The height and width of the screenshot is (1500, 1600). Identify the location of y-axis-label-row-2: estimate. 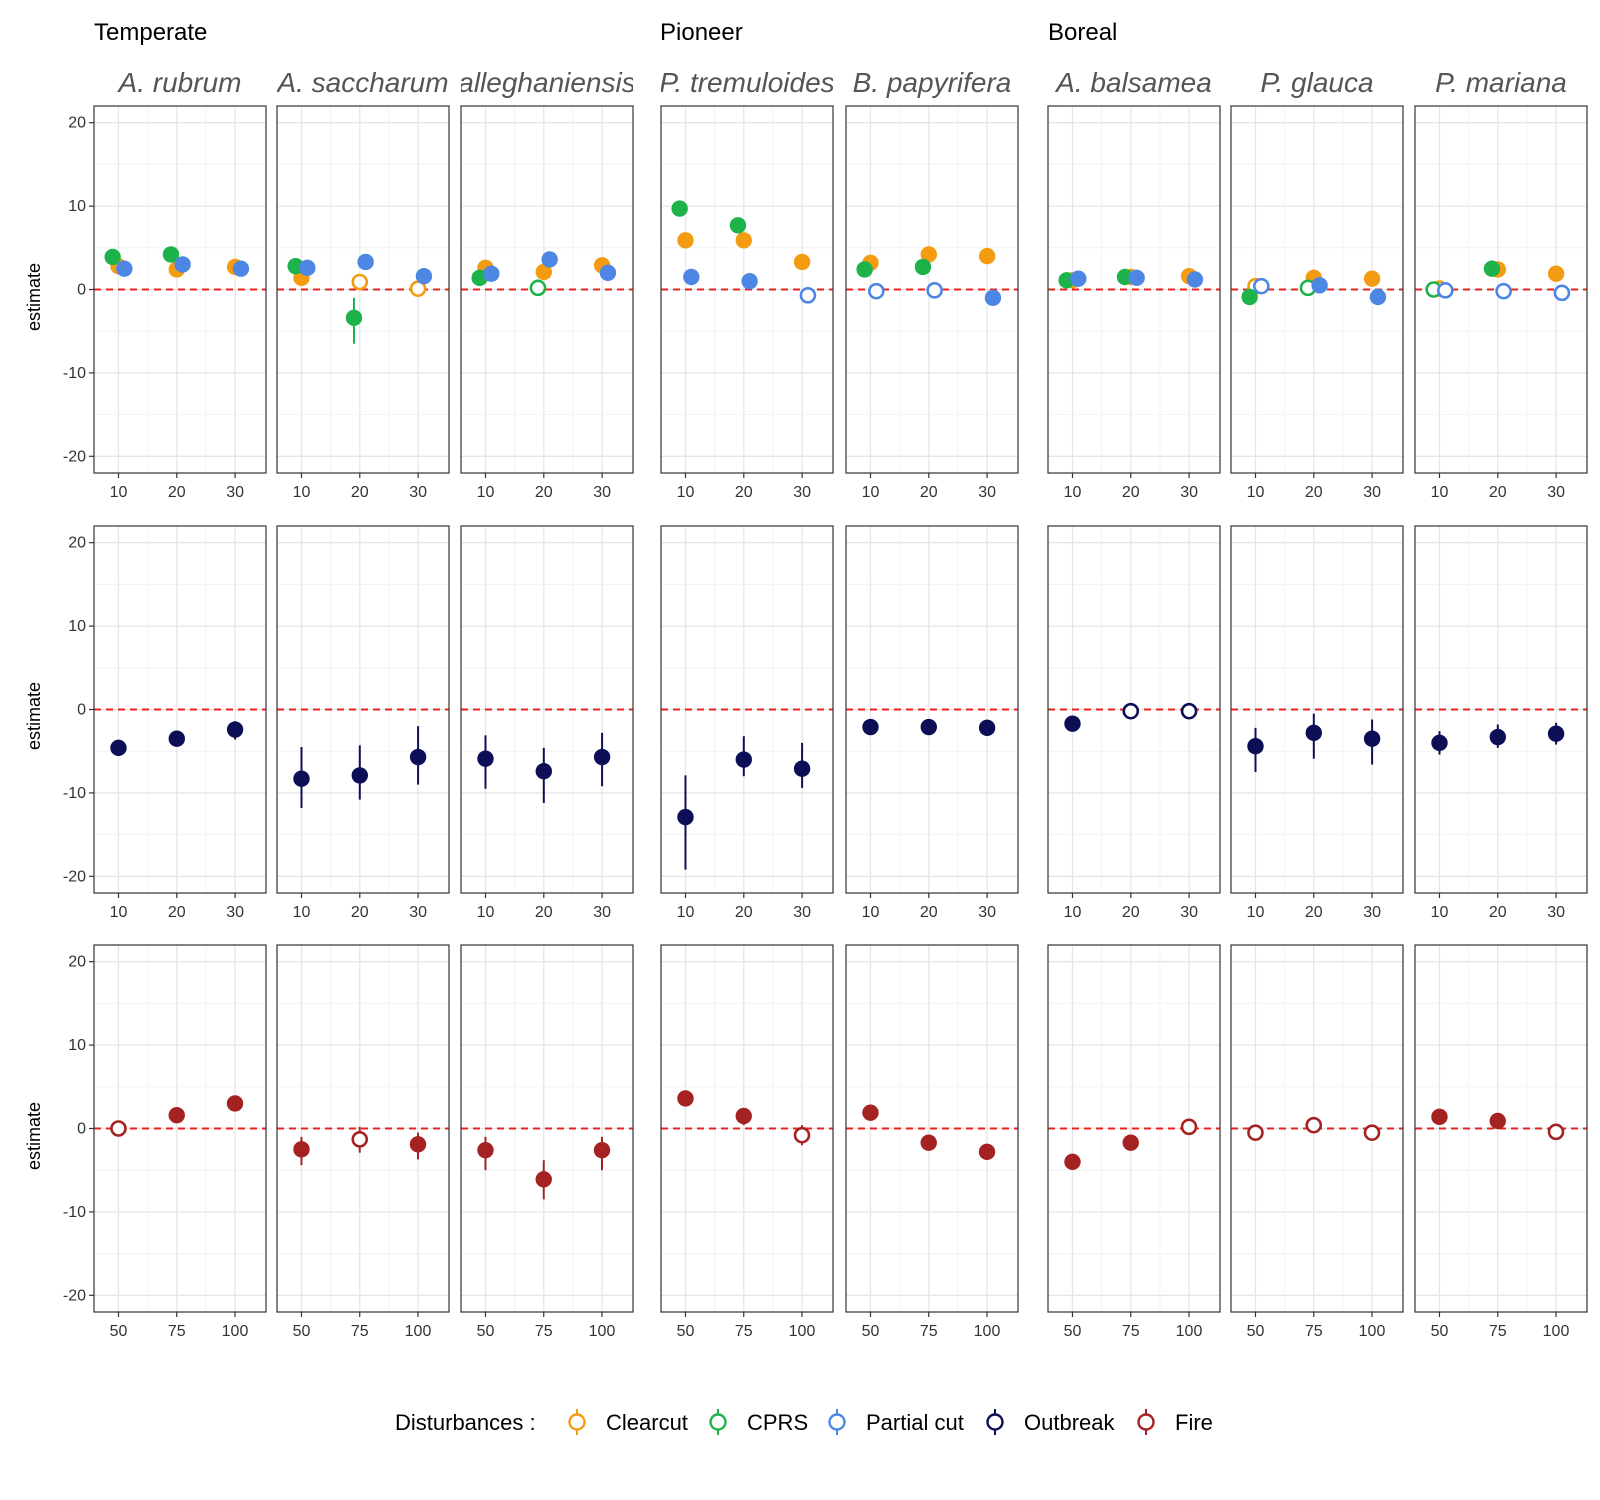
(34, 716).